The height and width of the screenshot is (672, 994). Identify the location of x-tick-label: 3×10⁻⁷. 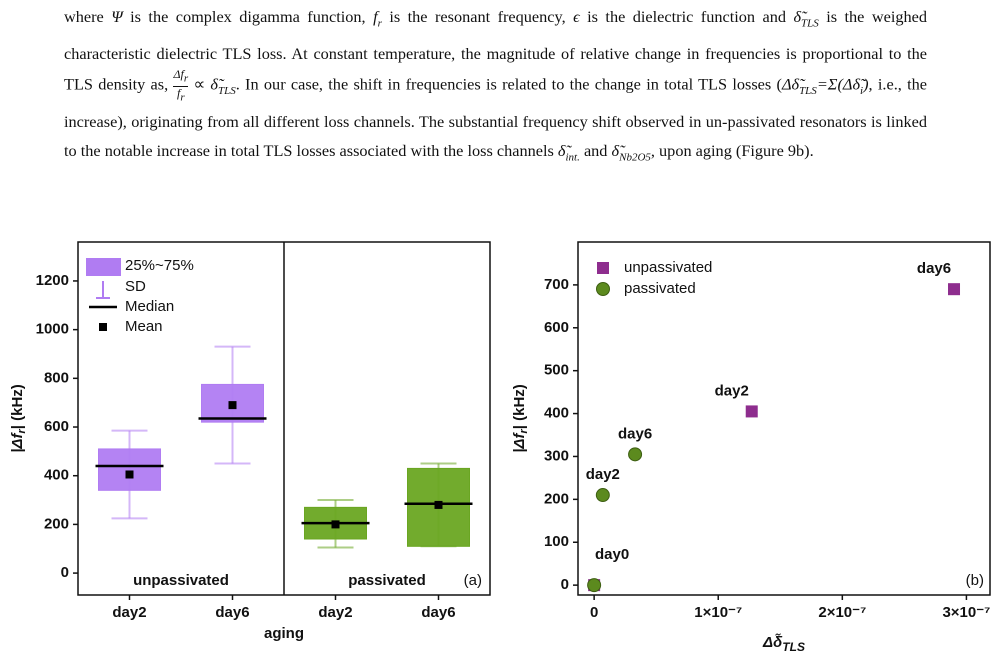
(966, 612).